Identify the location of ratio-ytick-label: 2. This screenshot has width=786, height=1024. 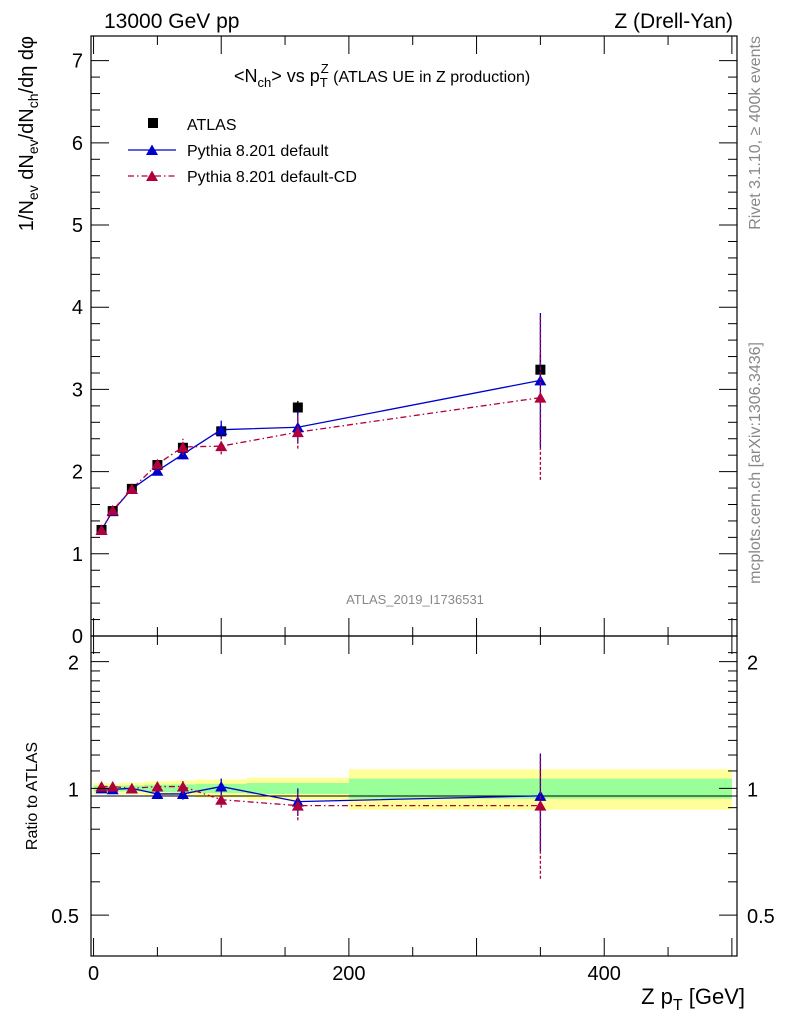
(73, 664).